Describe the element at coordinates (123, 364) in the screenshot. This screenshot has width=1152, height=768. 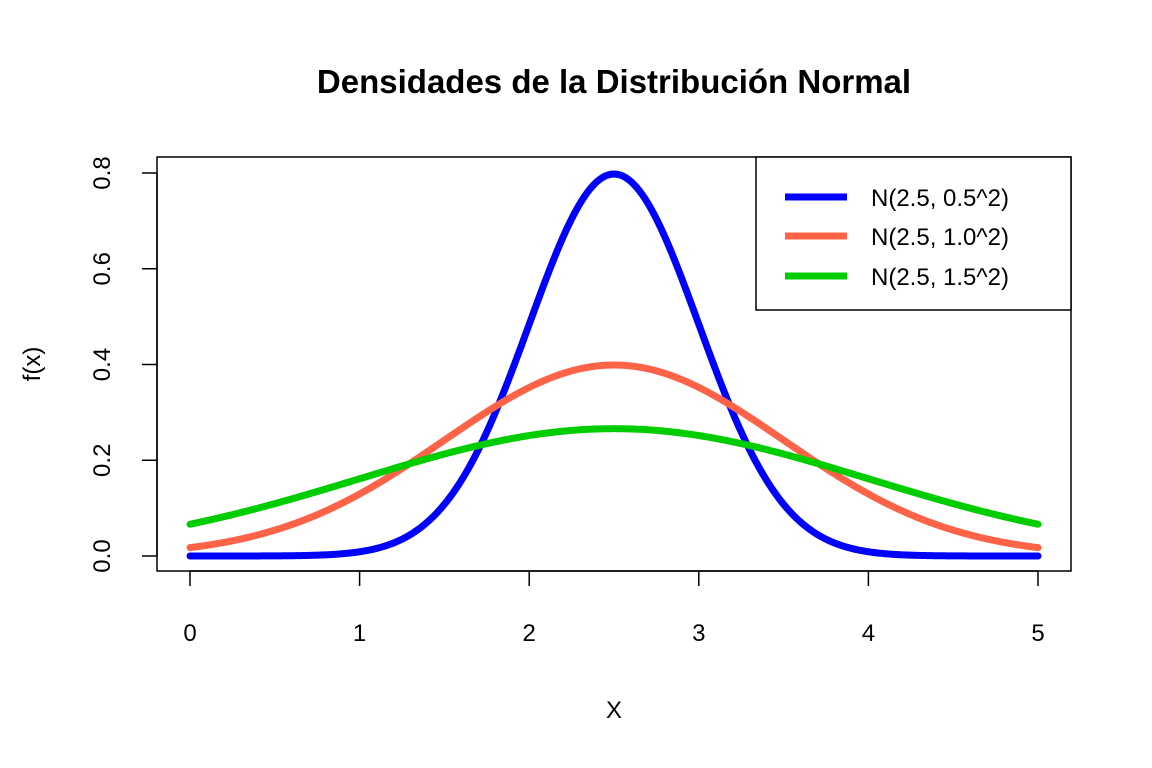
I see `y-axis: 0.0 0.2 0.4 0.6 0.8` at that location.